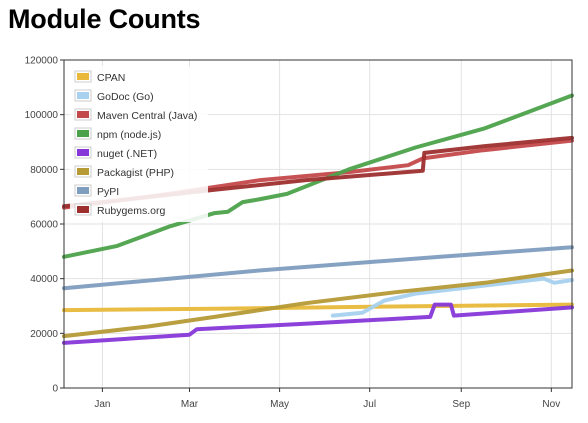 The height and width of the screenshot is (423, 588). I want to click on x-tick-label: Mar, so click(190, 404).